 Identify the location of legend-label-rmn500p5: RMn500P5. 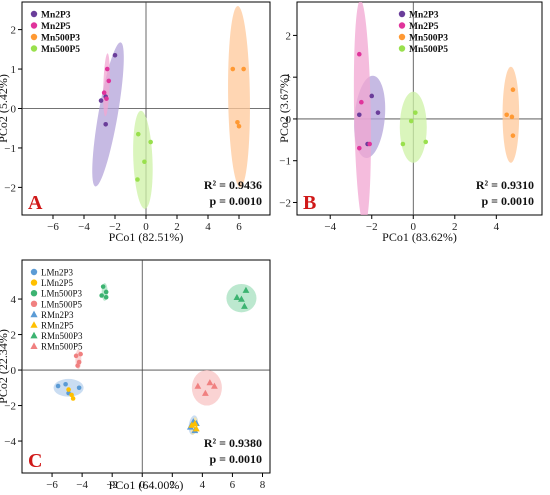
(62, 347).